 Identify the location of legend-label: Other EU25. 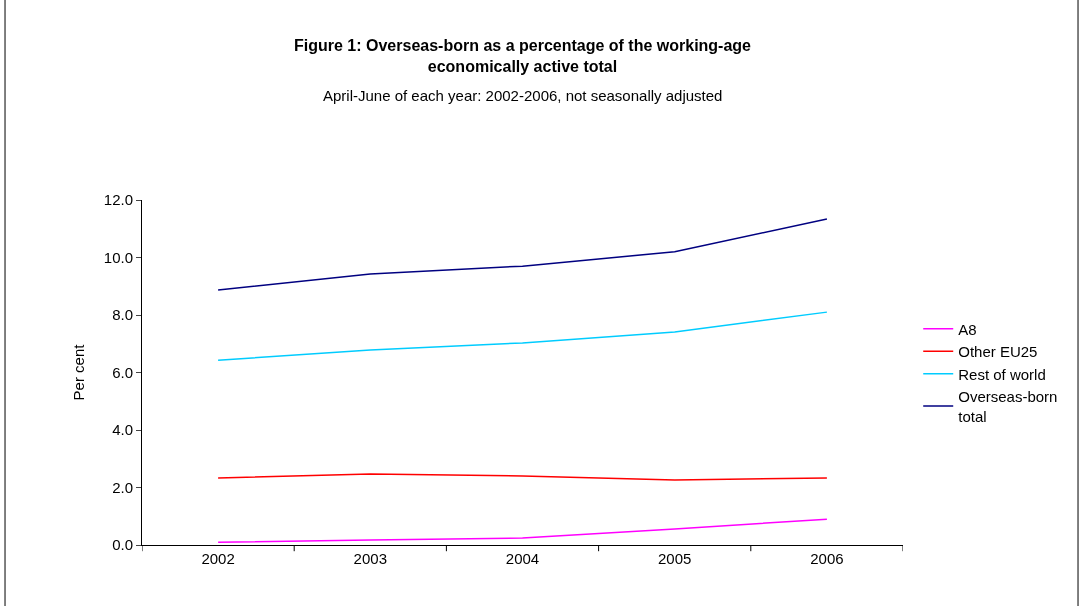
(998, 352).